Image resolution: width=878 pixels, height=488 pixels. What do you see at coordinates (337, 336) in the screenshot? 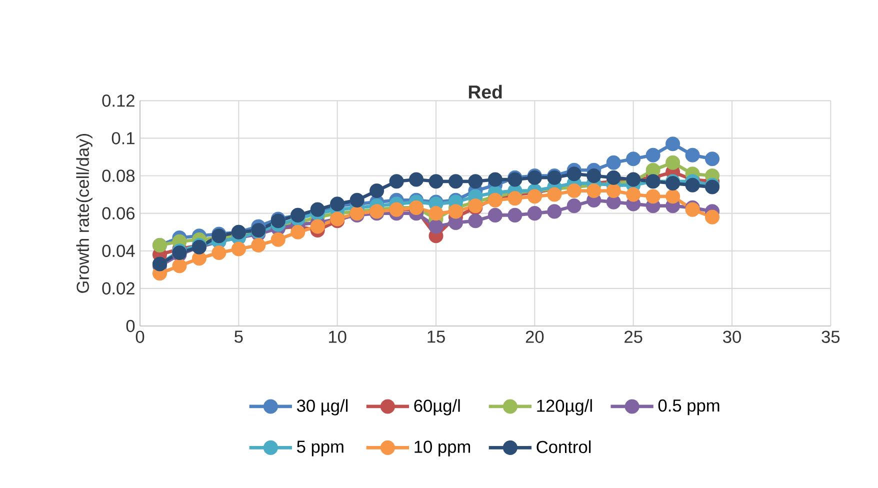
I see `x-tick-label: 10` at bounding box center [337, 336].